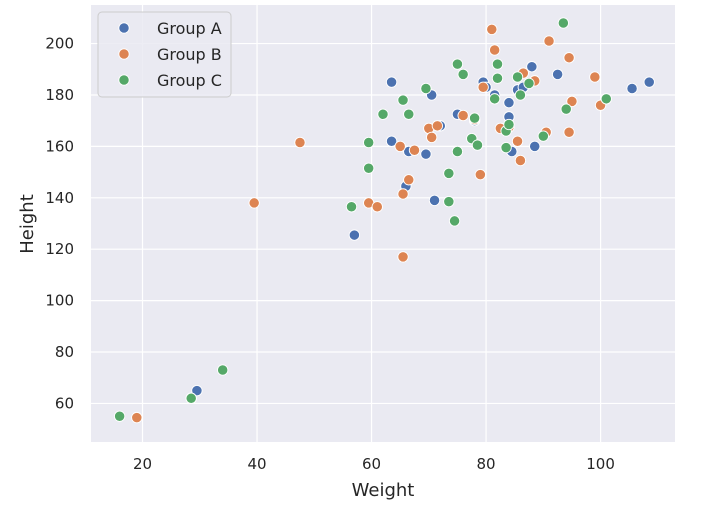 The height and width of the screenshot is (518, 721). I want to click on x-tick-labels: 20 40 60 80 100, so click(374, 464).